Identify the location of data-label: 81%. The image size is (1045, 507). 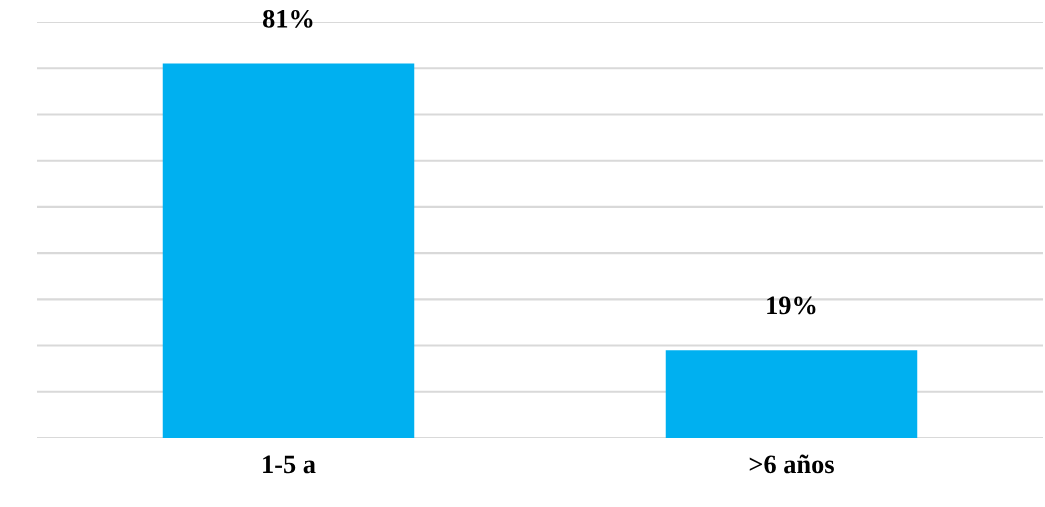
(287, 18).